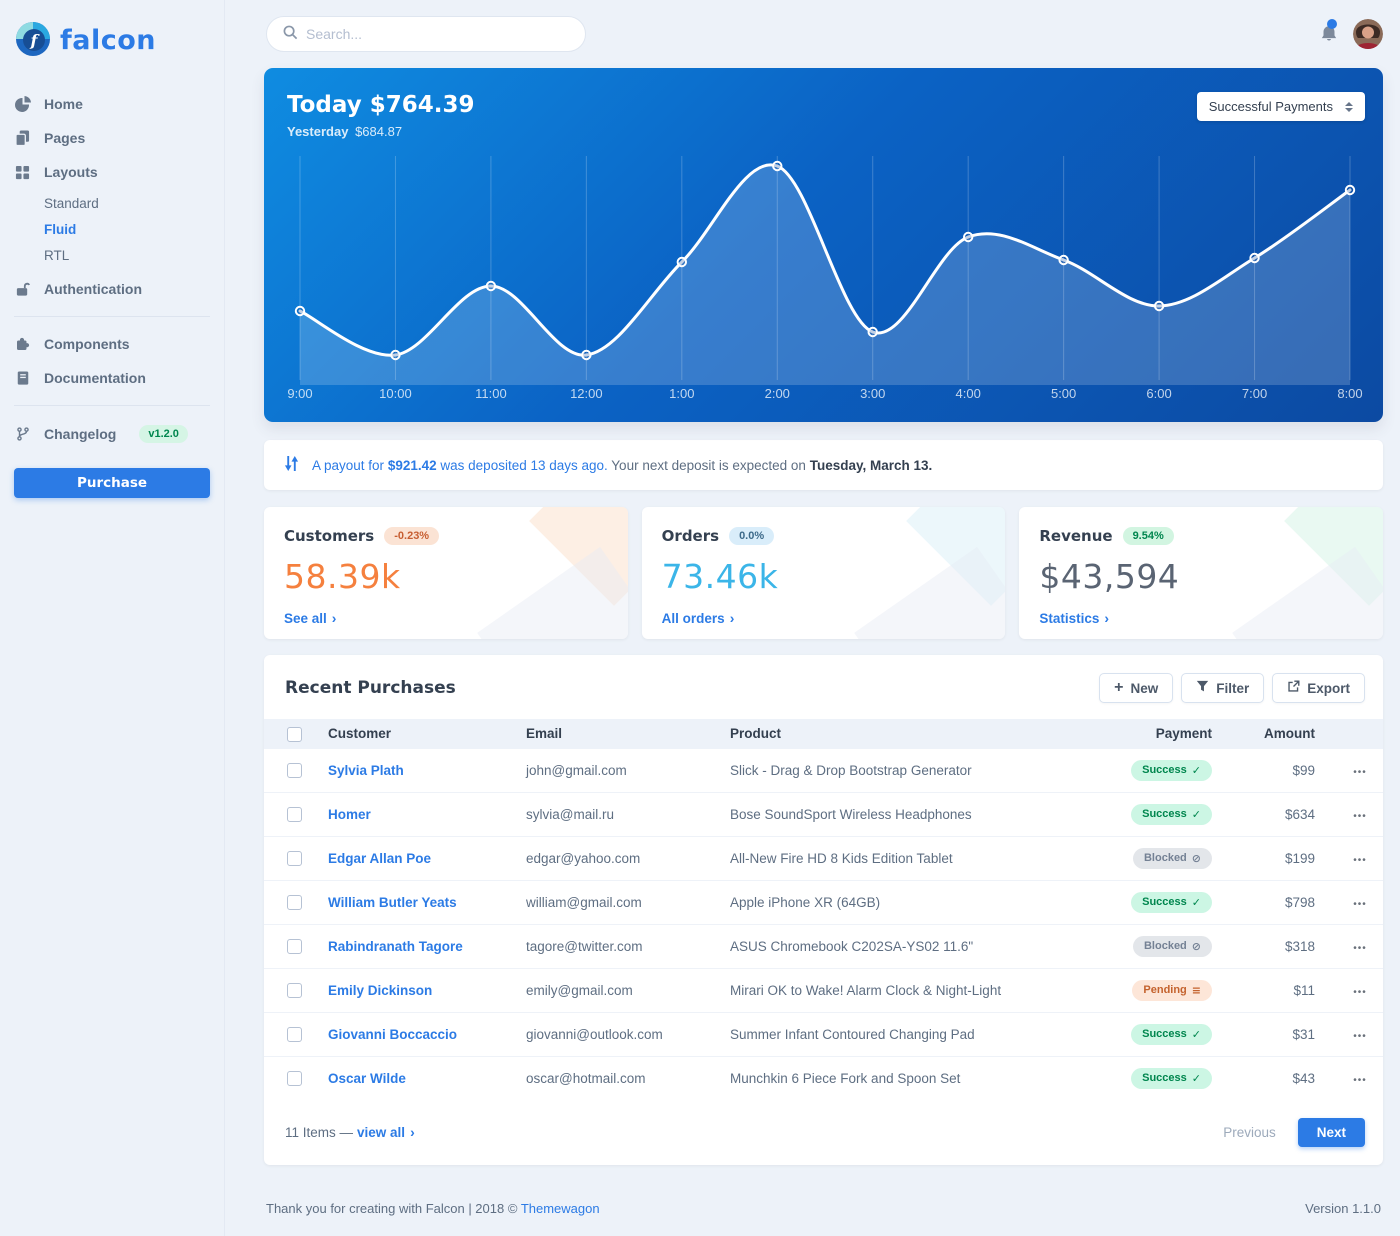 This screenshot has height=1236, width=1400. Describe the element at coordinates (1196, 858) in the screenshot. I see `ban-icon: ⊘` at that location.